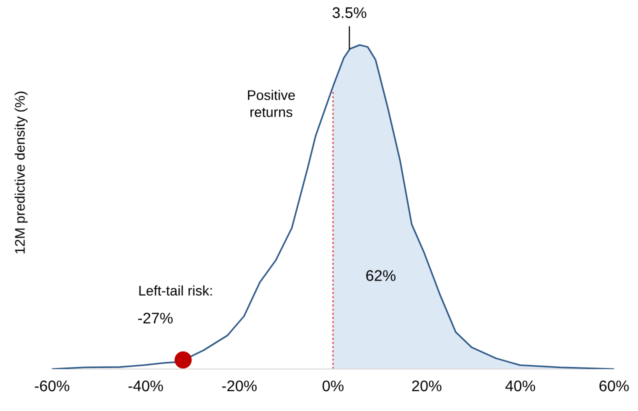 The height and width of the screenshot is (411, 638). I want to click on x-tick-label: 60%, so click(614, 386).